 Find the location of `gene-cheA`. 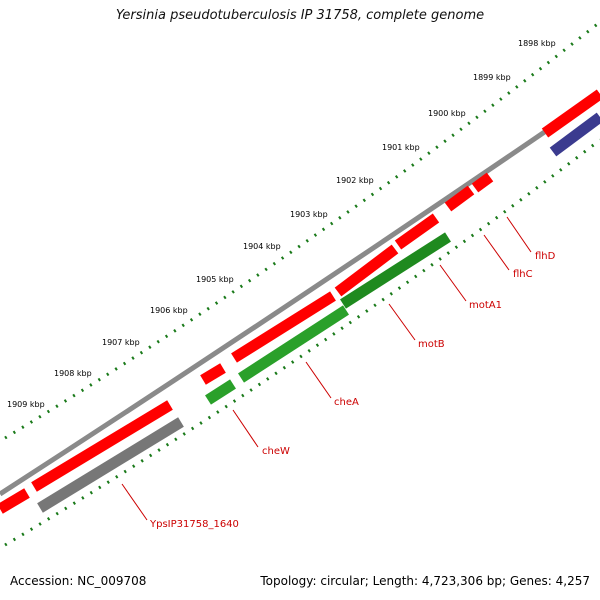

gene-cheA is located at coordinates (293, 344).